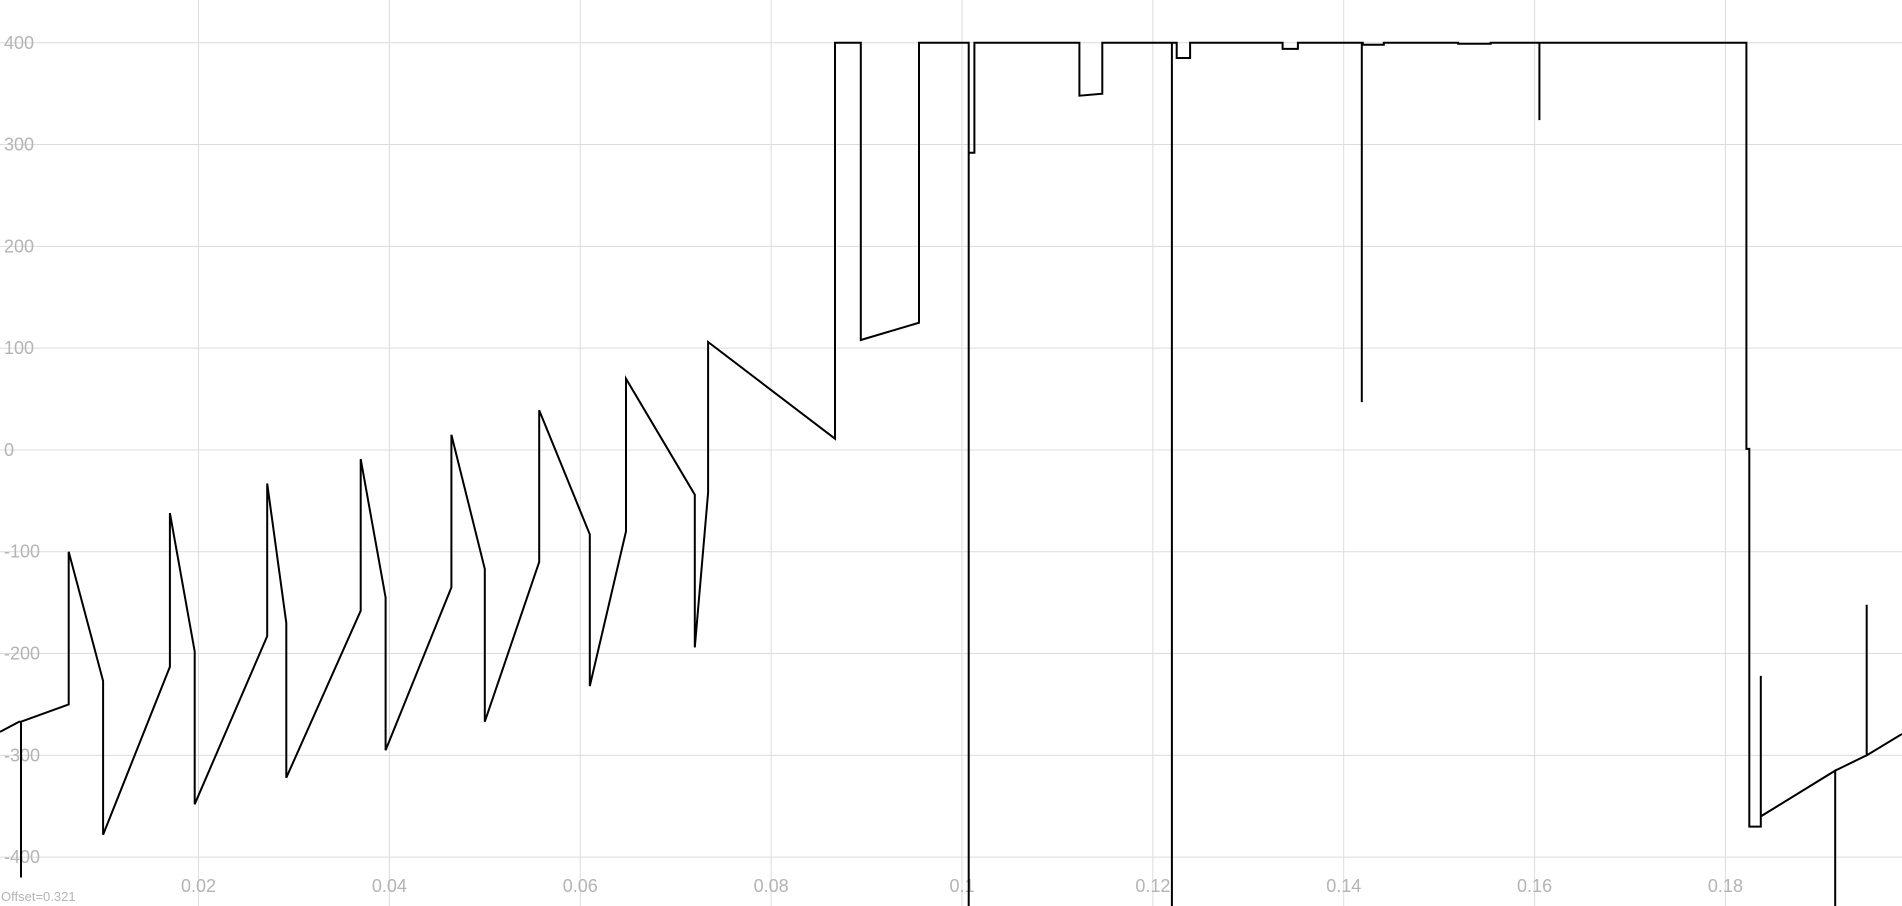 The image size is (1902, 906). Describe the element at coordinates (961, 886) in the screenshot. I see `x-tick-label: 0.1` at that location.